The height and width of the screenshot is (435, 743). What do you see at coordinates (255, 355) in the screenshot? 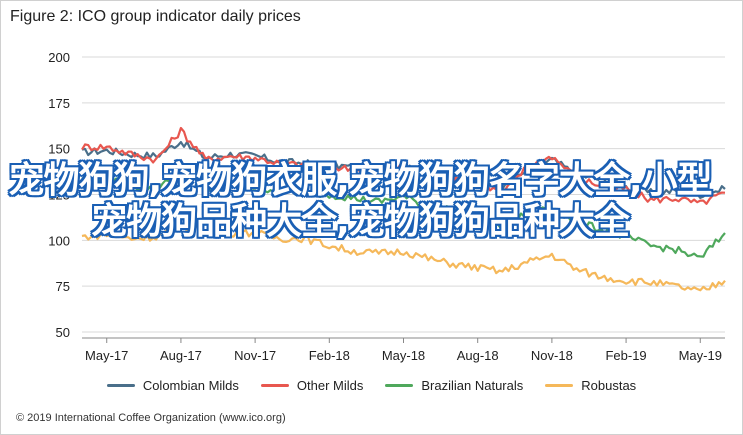
I see `x-tick-label: Nov-17` at bounding box center [255, 355].